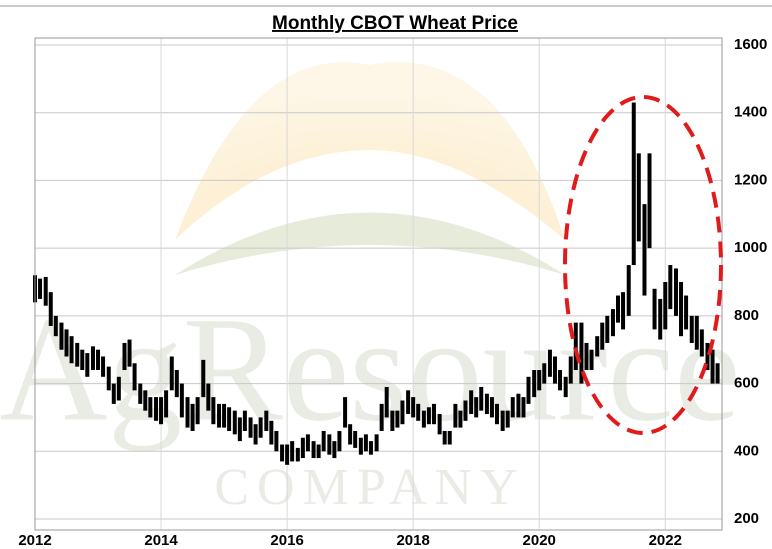 The height and width of the screenshot is (549, 772). I want to click on y-tick-label: 1200, so click(750, 179).